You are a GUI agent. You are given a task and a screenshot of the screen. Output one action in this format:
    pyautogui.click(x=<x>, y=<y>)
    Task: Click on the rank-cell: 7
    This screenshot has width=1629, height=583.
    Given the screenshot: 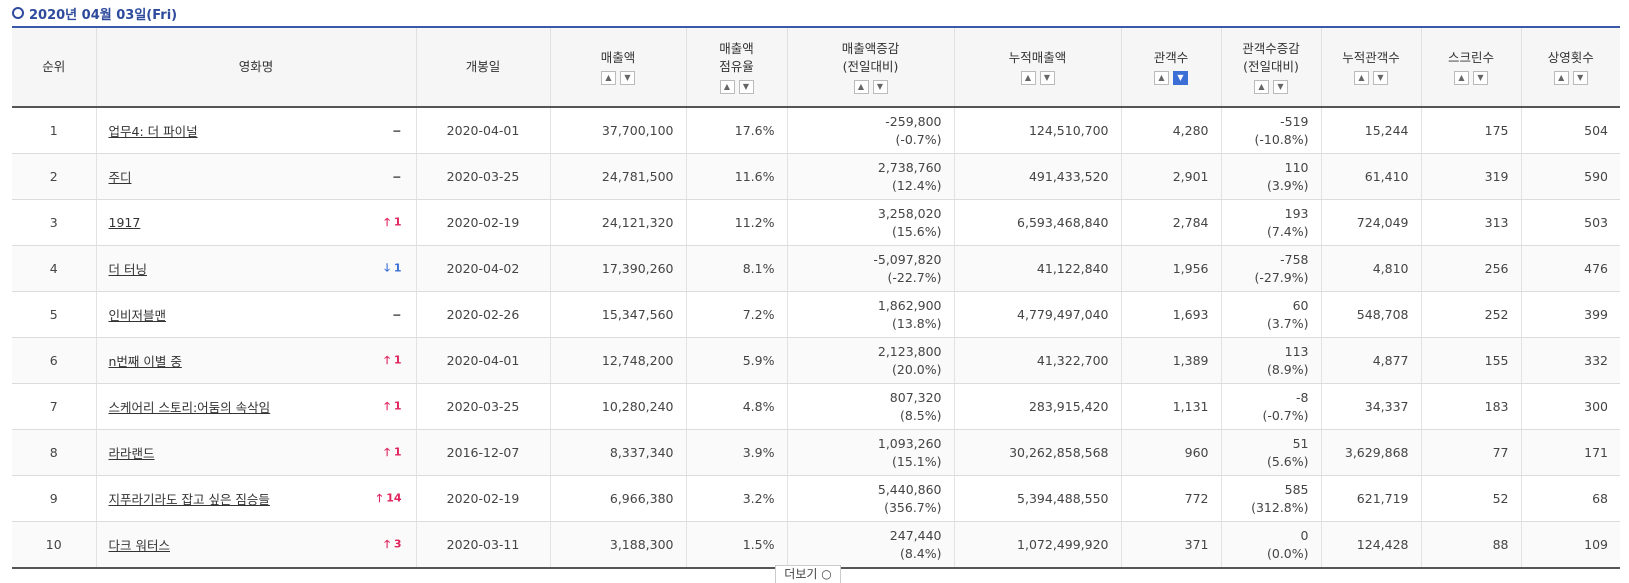 What is the action you would take?
    pyautogui.click(x=54, y=406)
    